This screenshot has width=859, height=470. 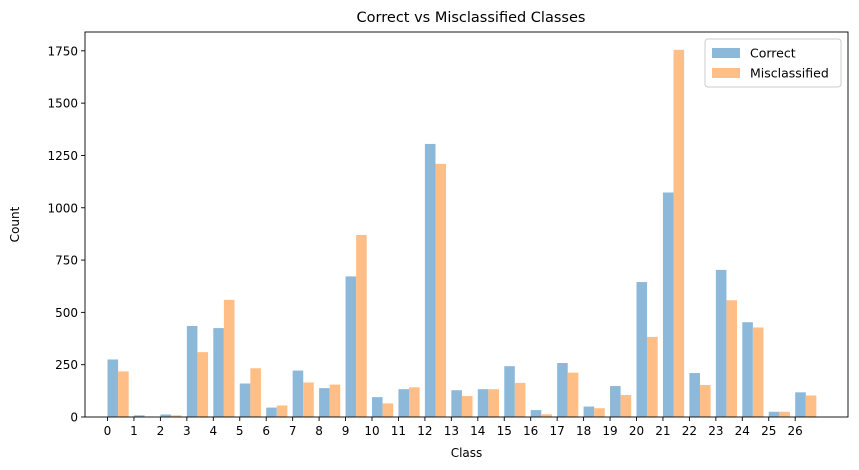 What do you see at coordinates (319, 431) in the screenshot?
I see `x-tick-label: 8` at bounding box center [319, 431].